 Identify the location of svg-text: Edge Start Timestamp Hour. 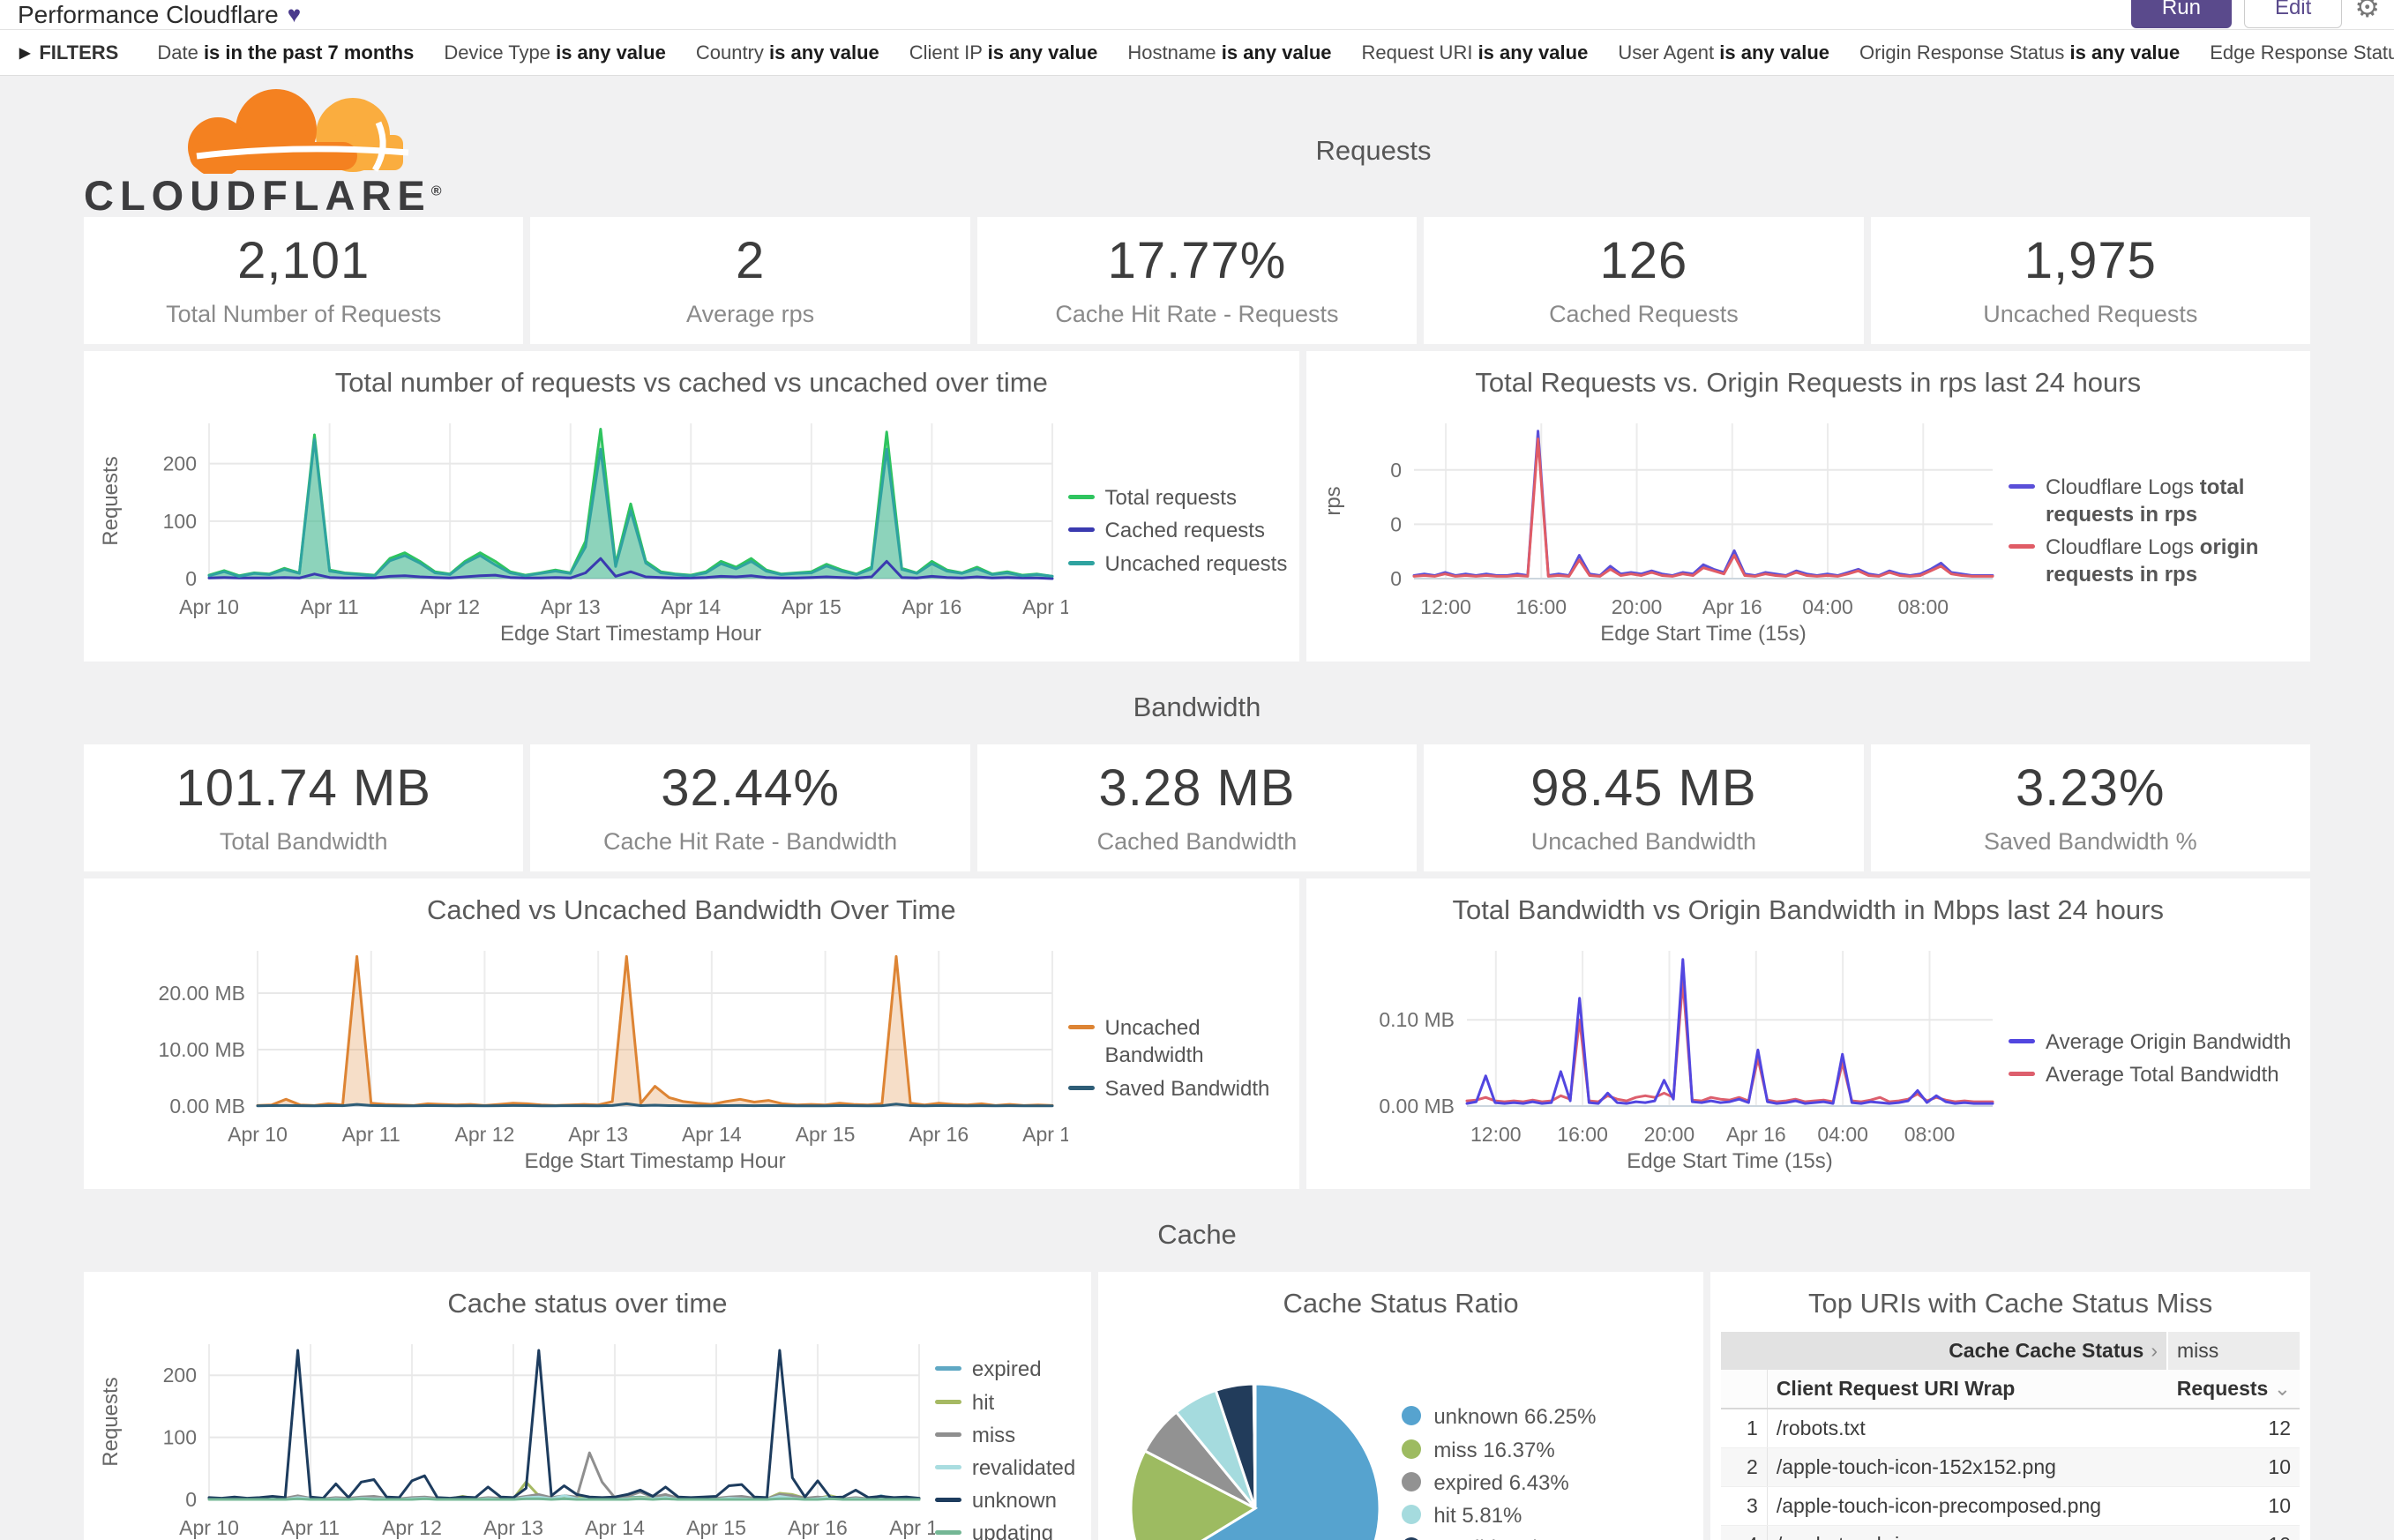
(654, 1161).